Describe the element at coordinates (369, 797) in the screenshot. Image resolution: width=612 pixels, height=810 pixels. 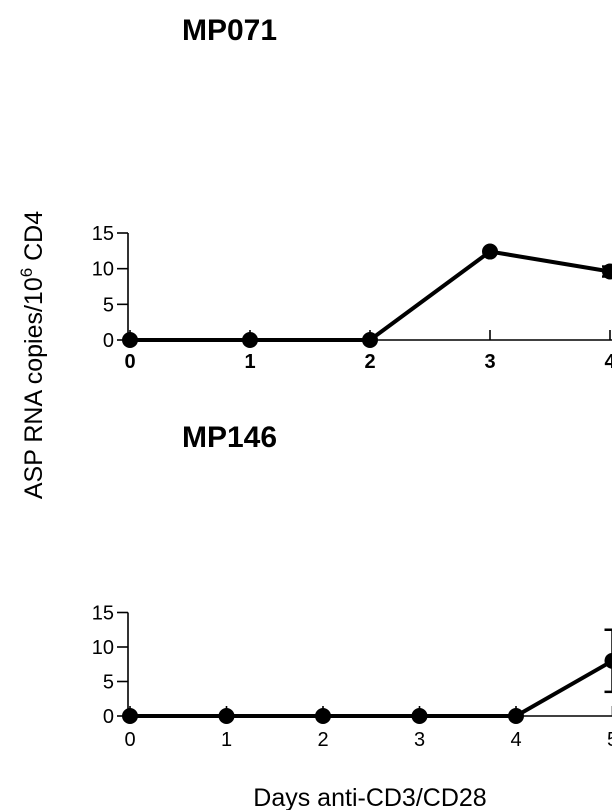
I see `x-axis-title: Days anti-CD3/CD28` at that location.